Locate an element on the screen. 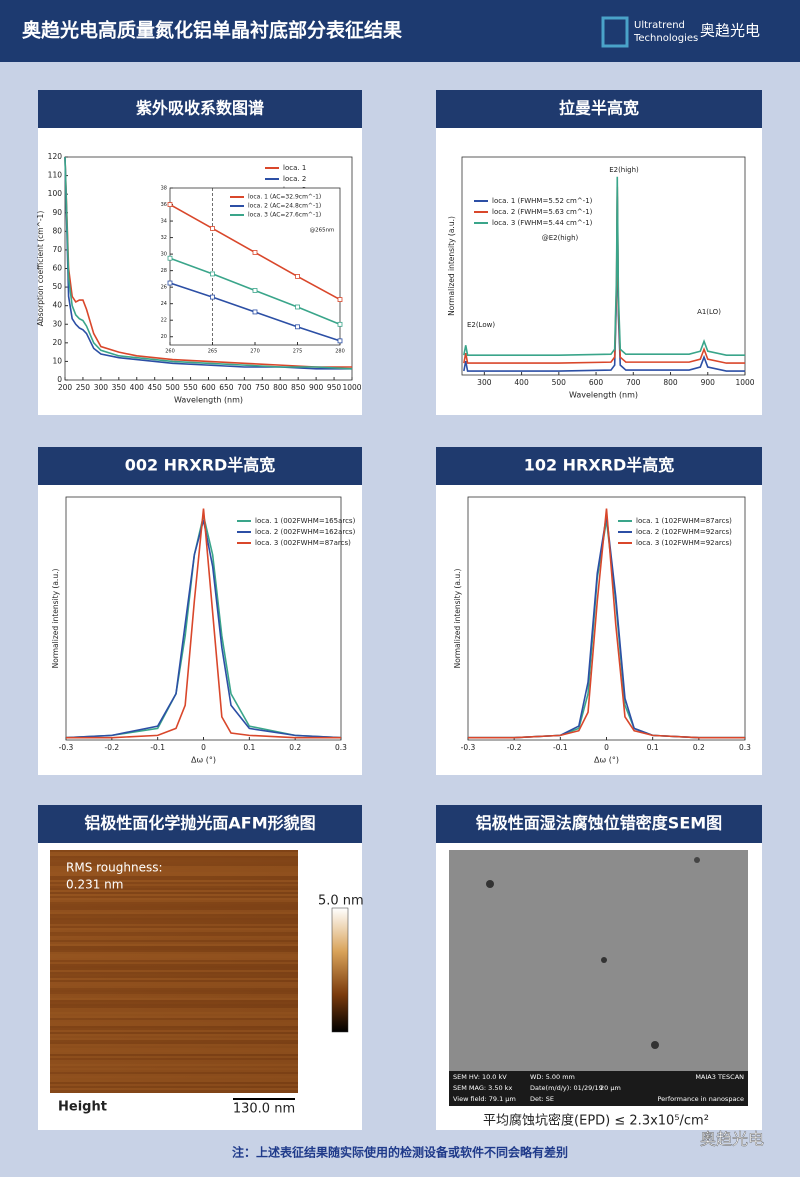 This screenshot has height=1177, width=800. x-tick-label: 280 is located at coordinates (340, 352).